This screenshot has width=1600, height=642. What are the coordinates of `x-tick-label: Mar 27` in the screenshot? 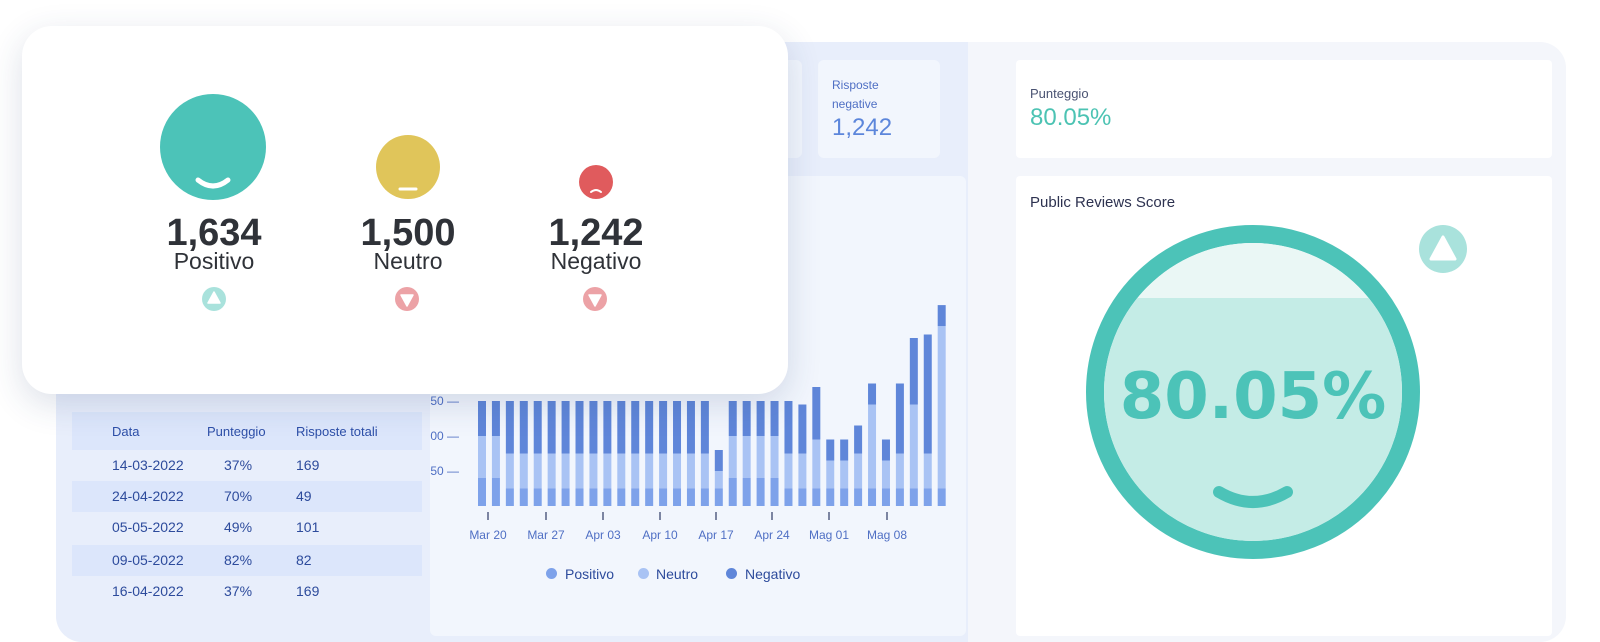 It's located at (546, 535).